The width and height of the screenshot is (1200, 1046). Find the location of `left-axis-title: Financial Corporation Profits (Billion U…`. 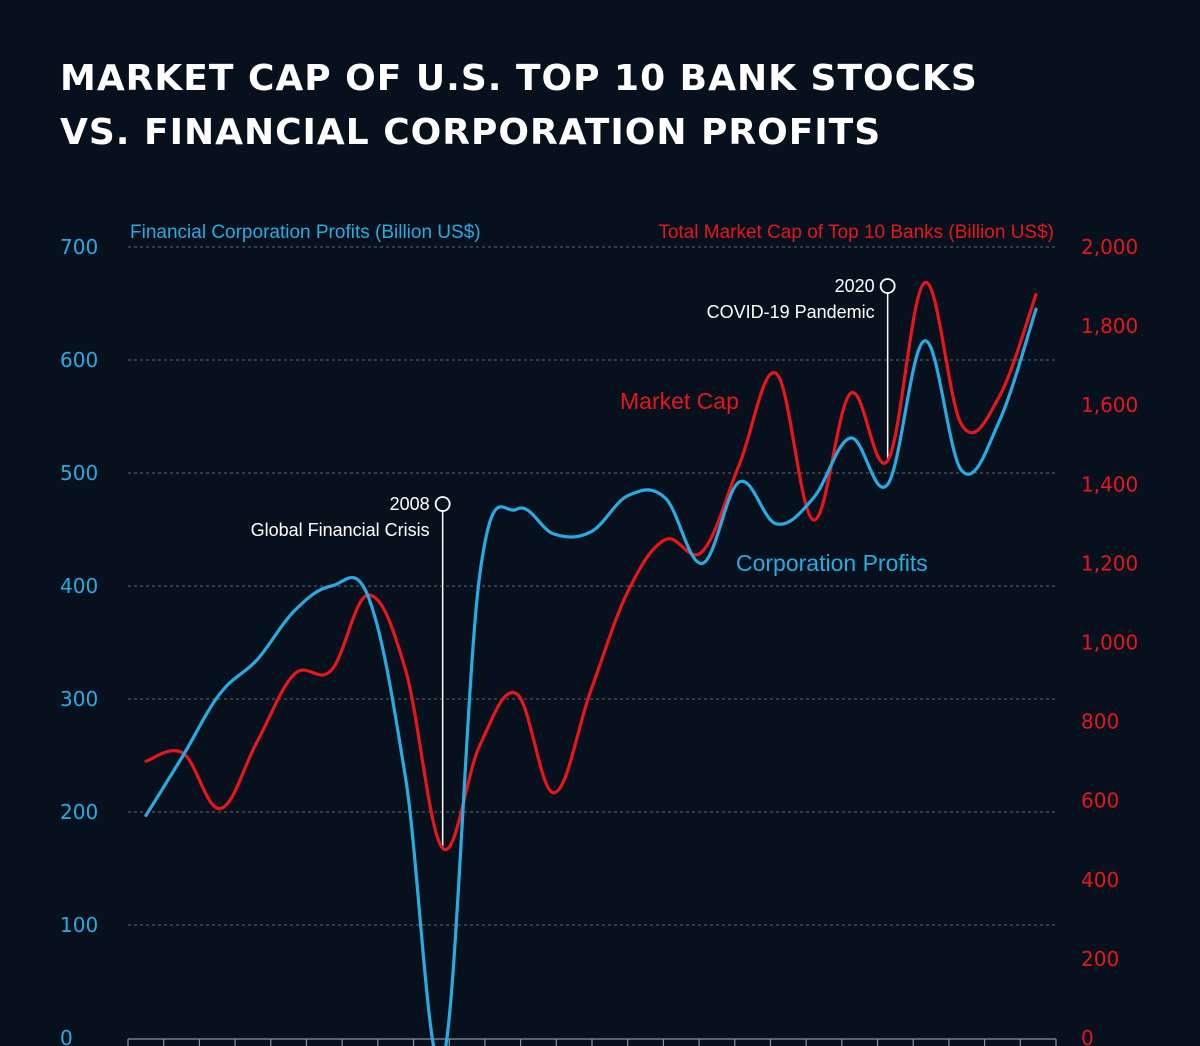

left-axis-title: Financial Corporation Profits (Billion U… is located at coordinates (305, 232).